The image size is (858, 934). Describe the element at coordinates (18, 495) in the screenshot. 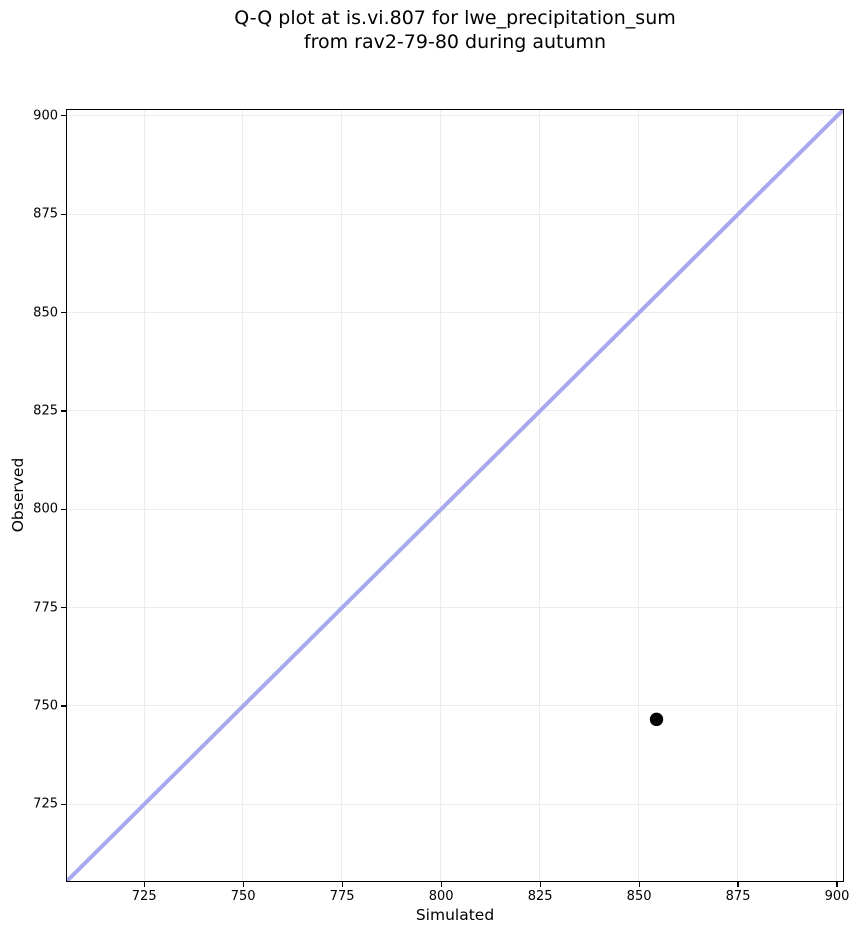

I see `y-axis-label: Observed` at that location.